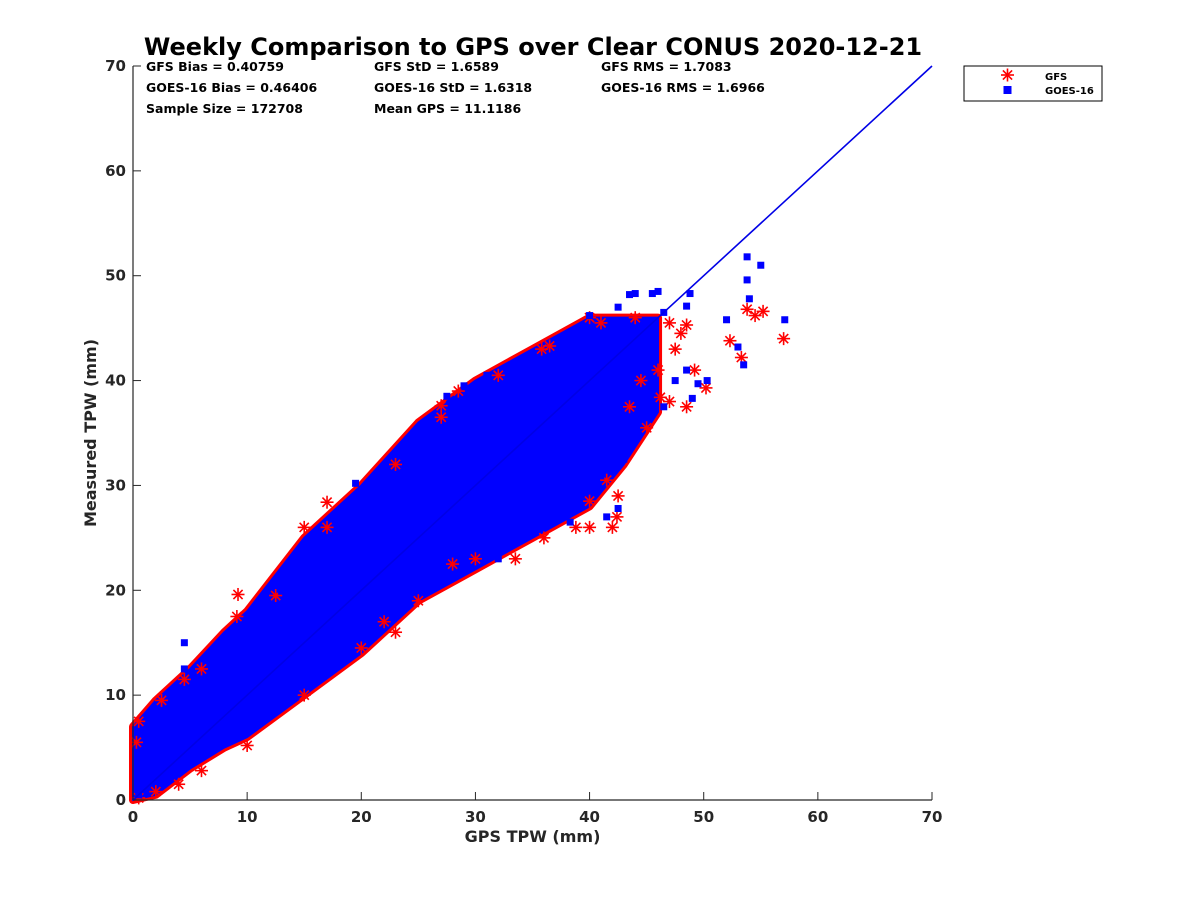 This screenshot has width=1200, height=900. Describe the element at coordinates (224, 108) in the screenshot. I see `stat-text: Sample Size = 172708` at that location.